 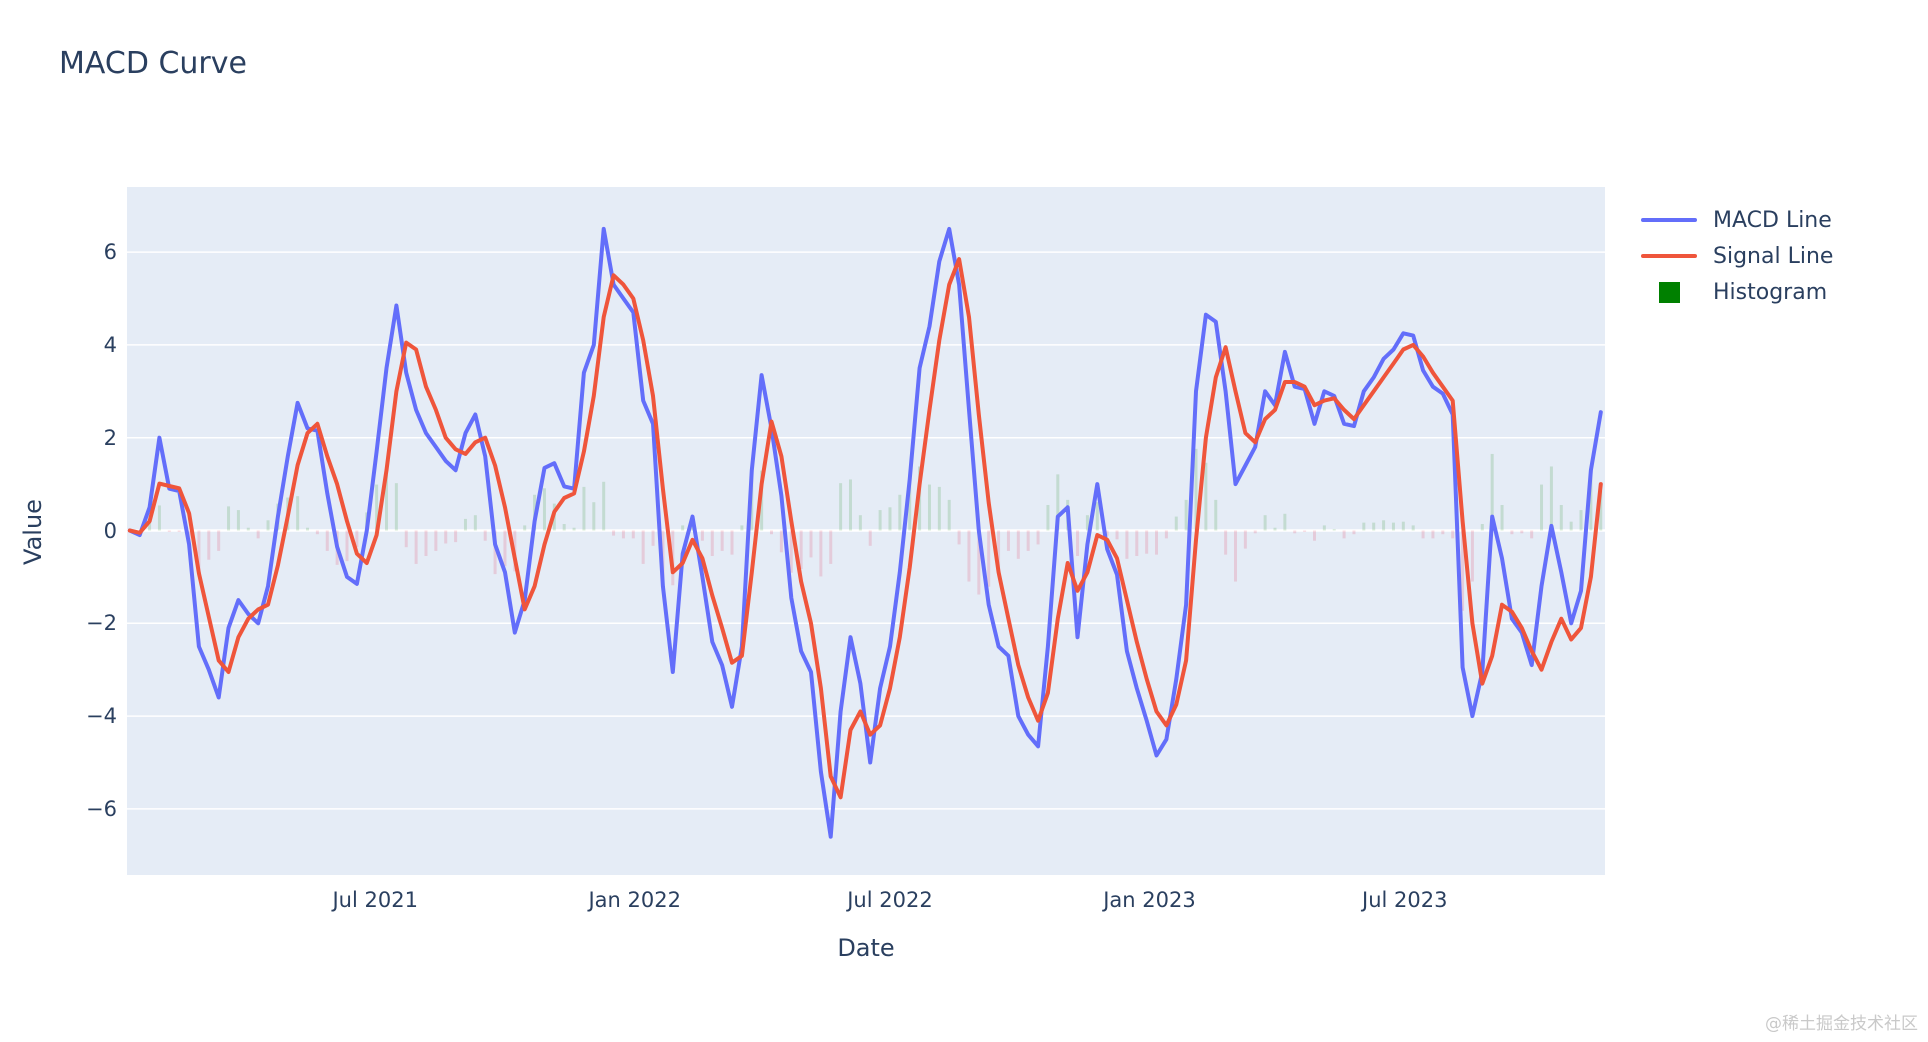 I want to click on legend-item-signal-line: Signal Line, so click(x=1737, y=256).